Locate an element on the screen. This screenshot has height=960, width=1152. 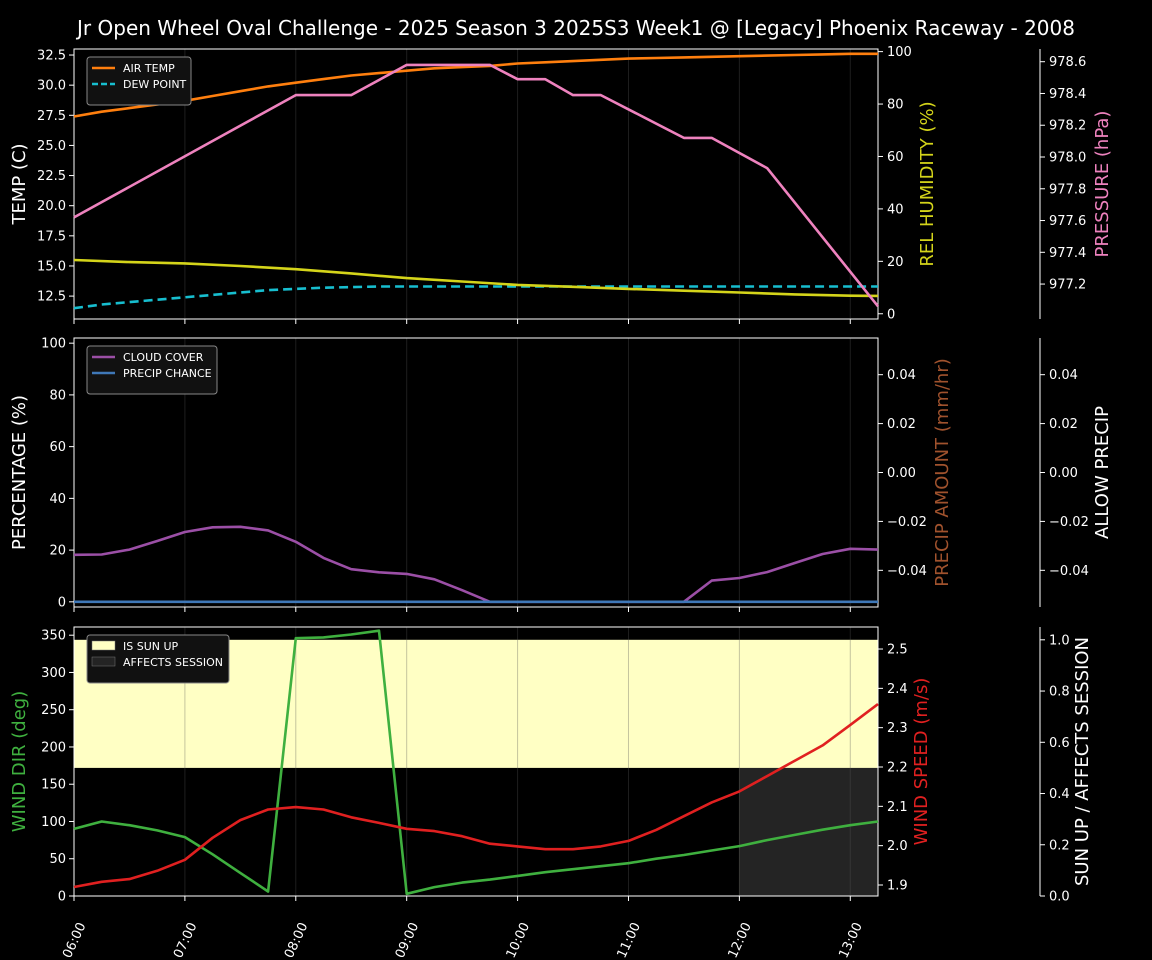
far-axis-tick-label: 978.2 is located at coordinates (1067, 126).